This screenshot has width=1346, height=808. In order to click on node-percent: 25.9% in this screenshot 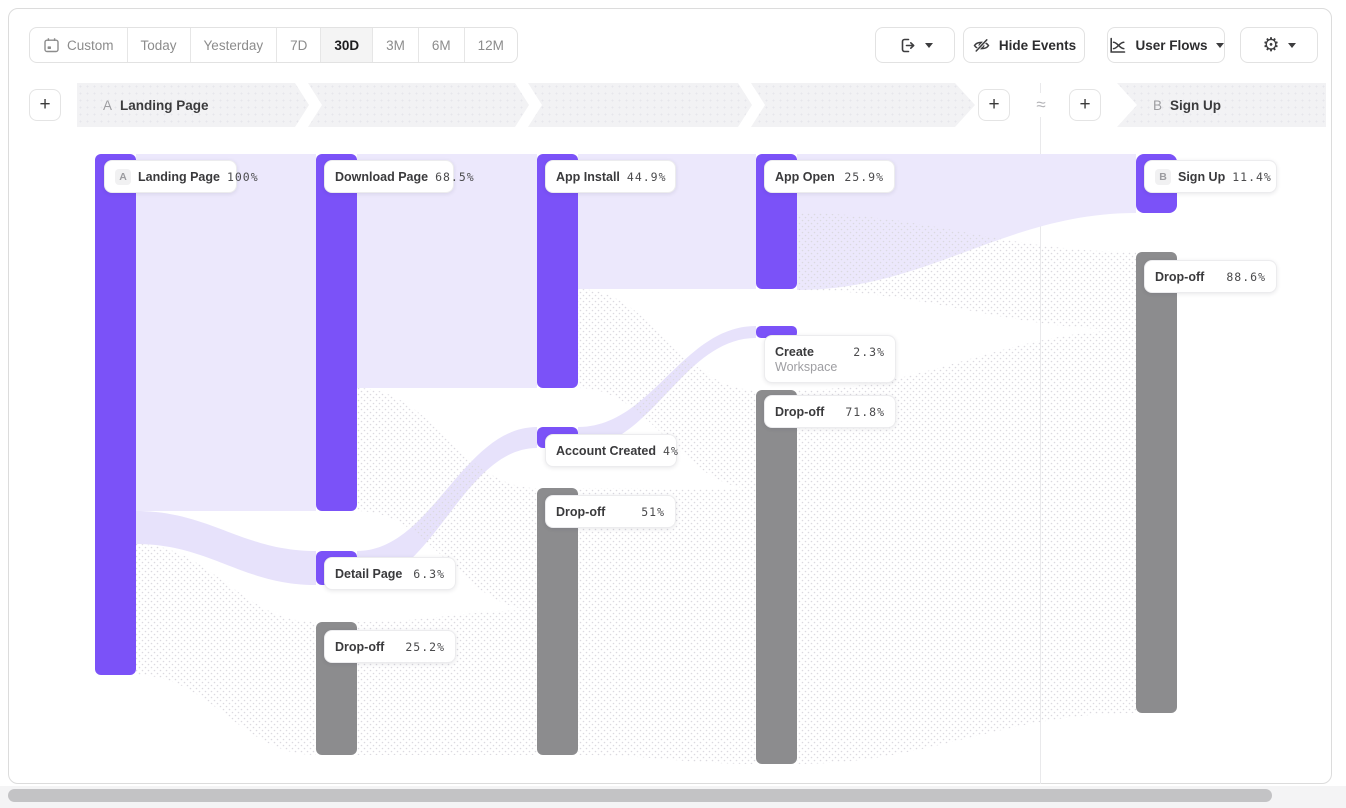, I will do `click(864, 176)`.